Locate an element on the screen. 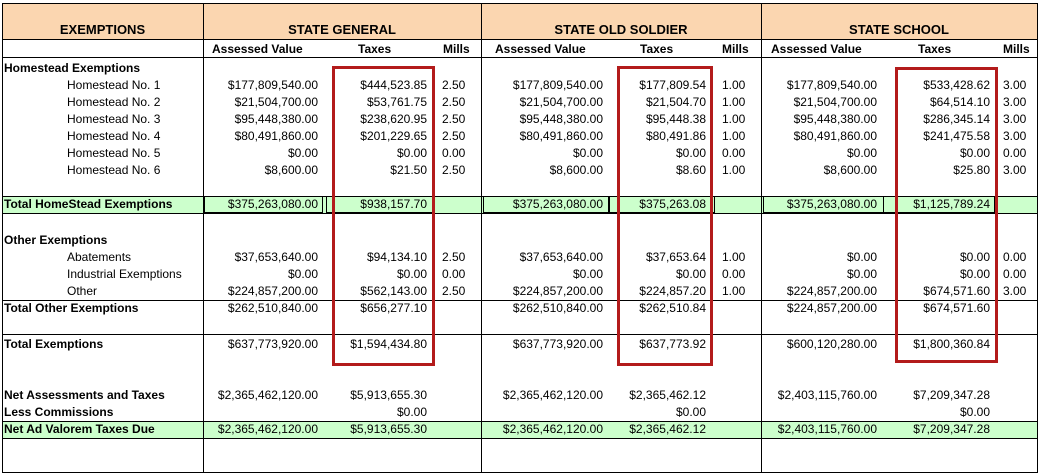 The width and height of the screenshot is (1039, 476). school-total_exemptions-taxes: $1,800,360.84 is located at coordinates (951, 344).